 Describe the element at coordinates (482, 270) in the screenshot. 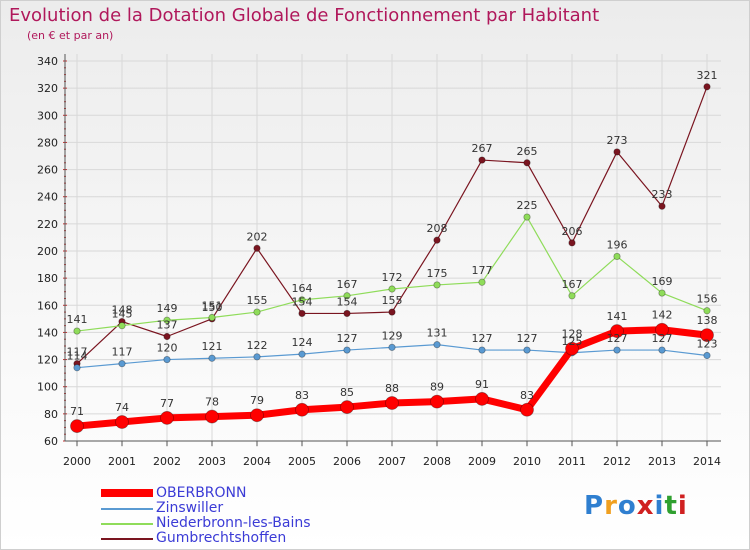

I see `data-label-niederbronn-les-bains-2009: 177` at that location.